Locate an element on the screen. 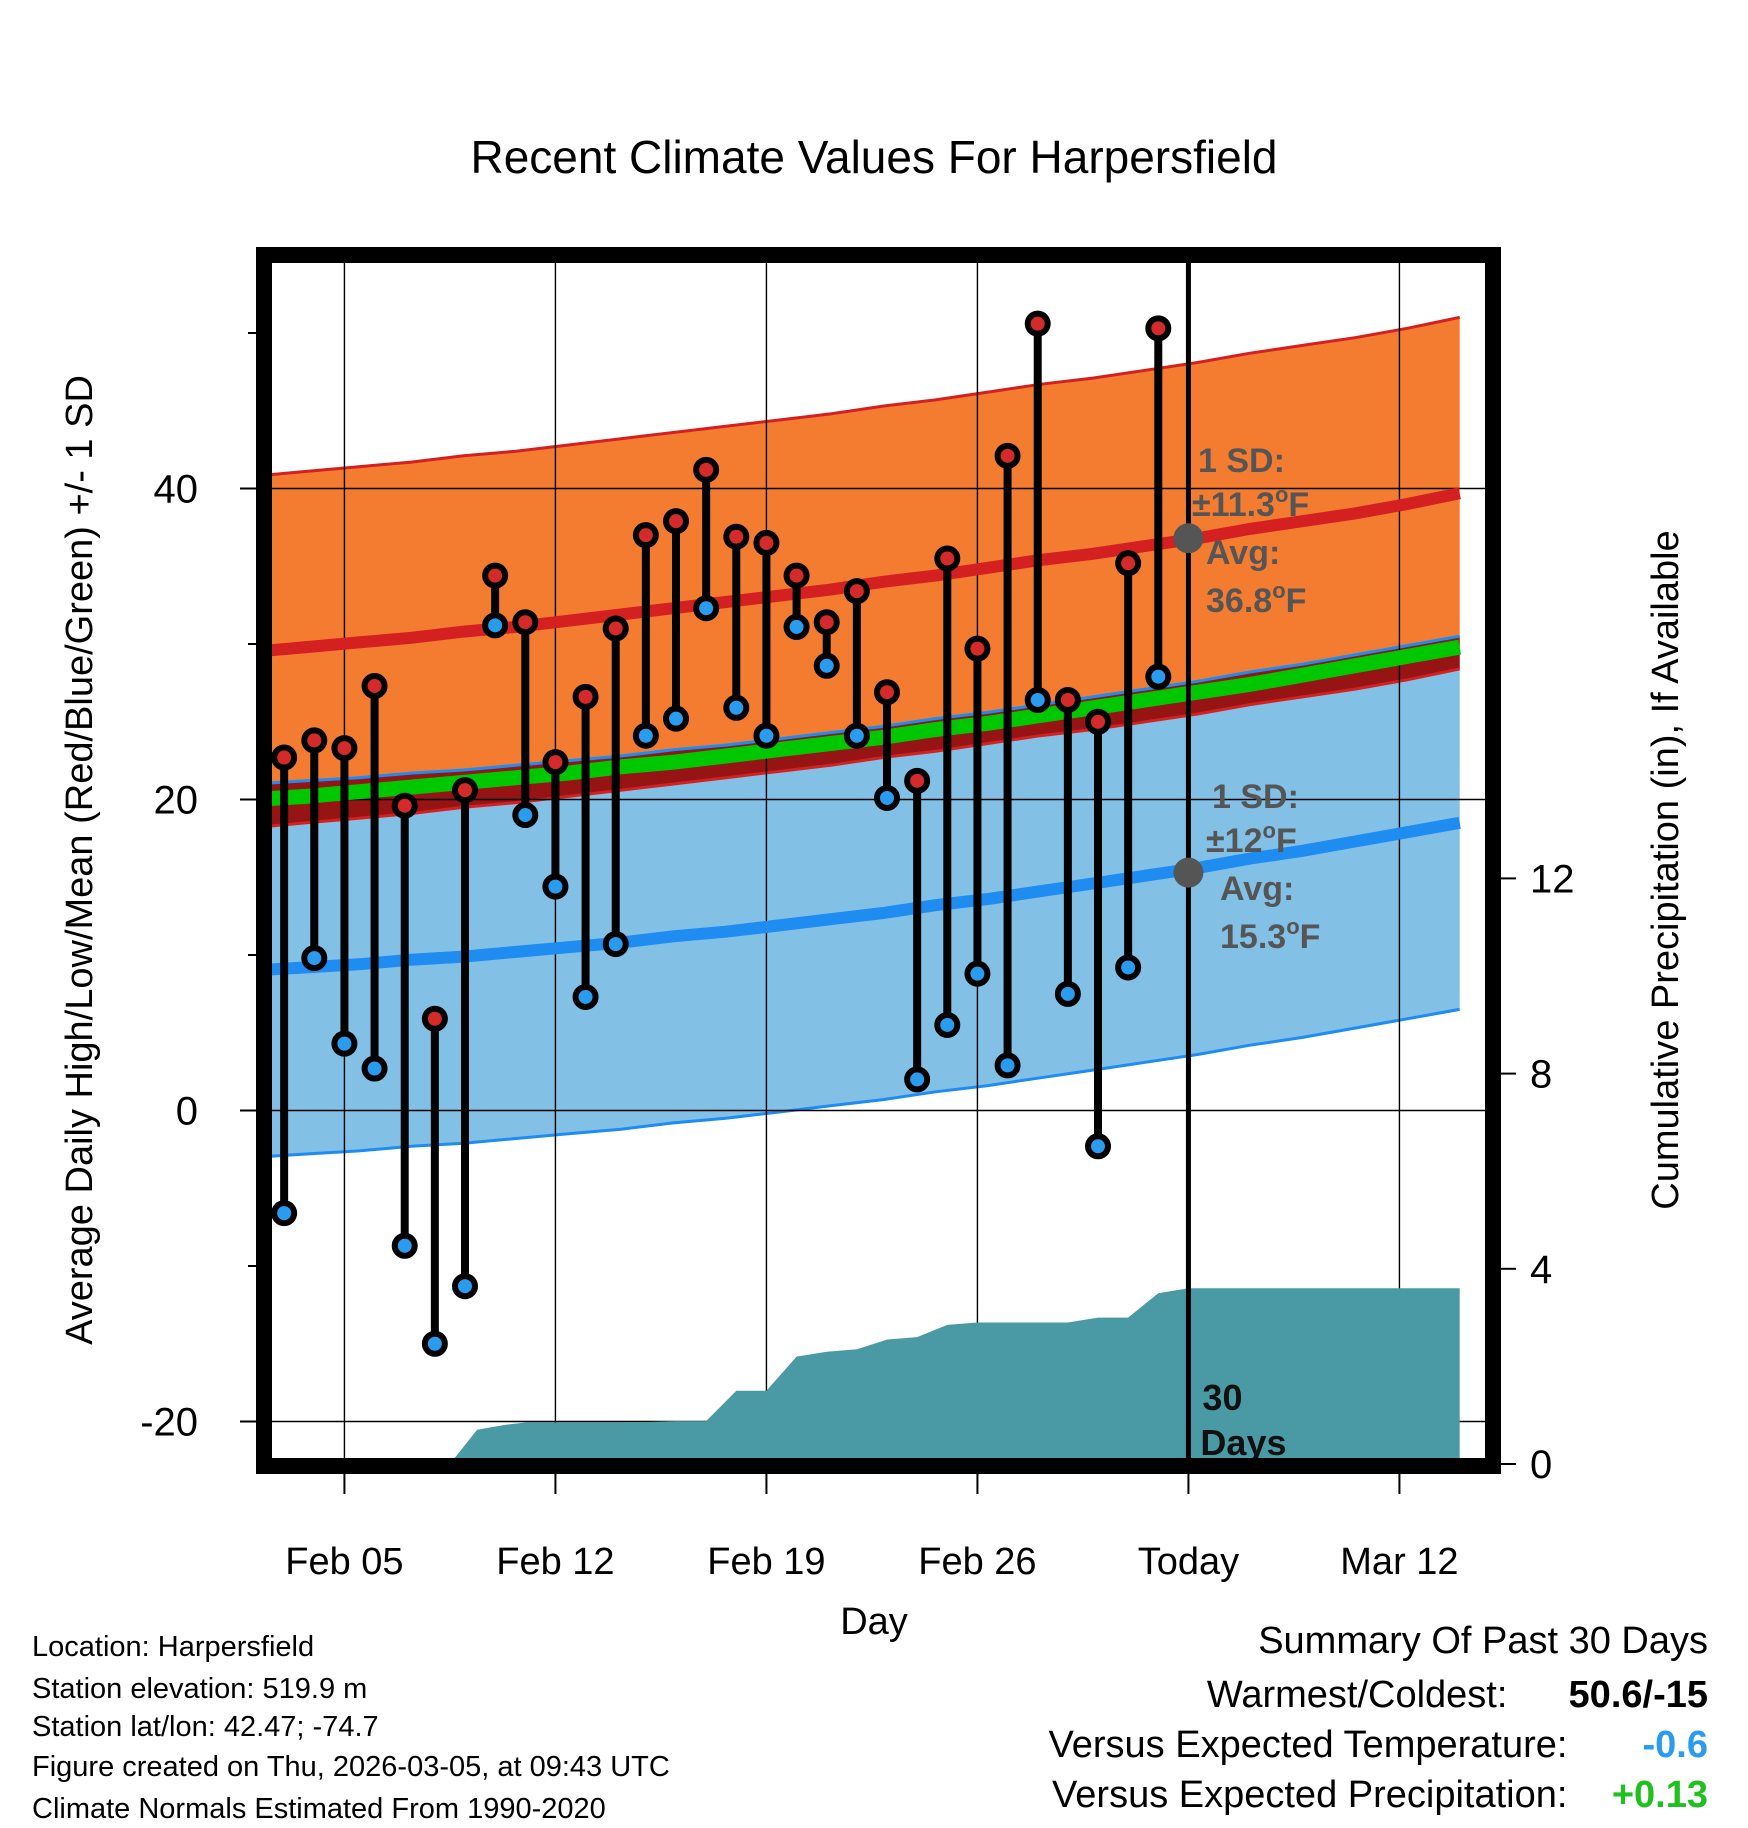 Image resolution: width=1748 pixels, height=1828 pixels. low-avg-label: Avg: is located at coordinates (1257, 889).